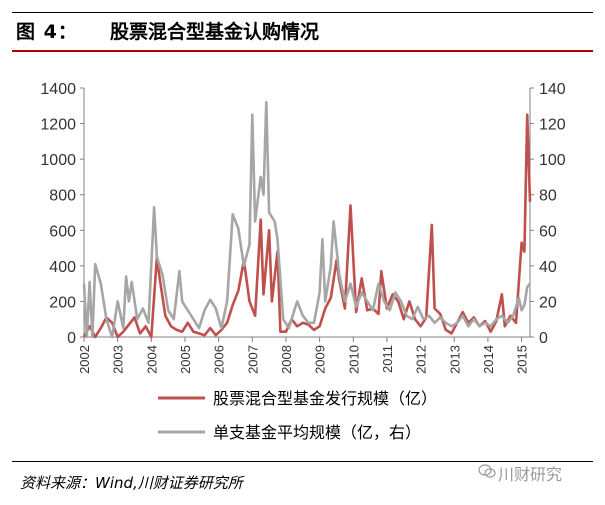 The height and width of the screenshot is (505, 605). Describe the element at coordinates (58, 160) in the screenshot. I see `left-tick-label: 1000` at that location.